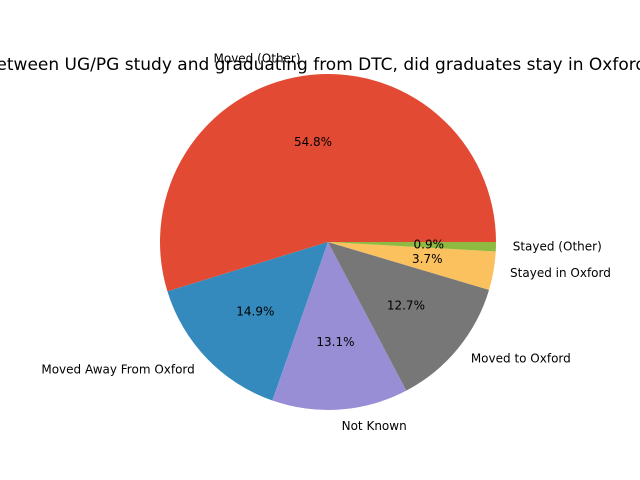 Image resolution: width=640 pixels, height=480 pixels. I want to click on slice-percent-label: 14.9%, so click(255, 311).